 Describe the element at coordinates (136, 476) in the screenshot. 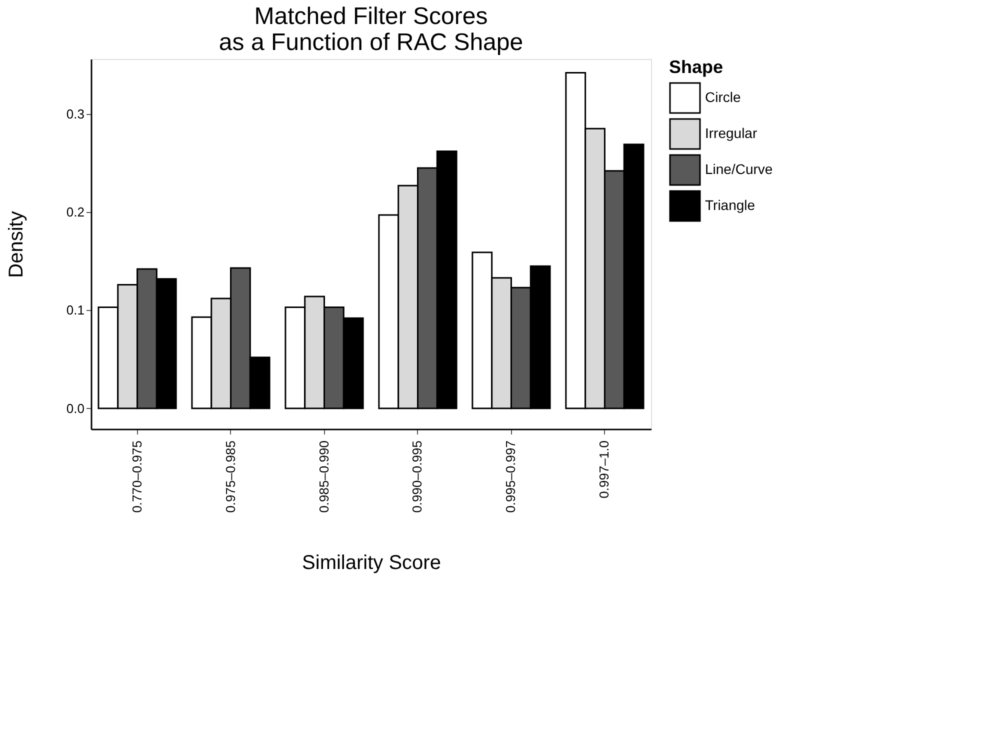

I see `x-tick-label: 0.770–0.975` at that location.